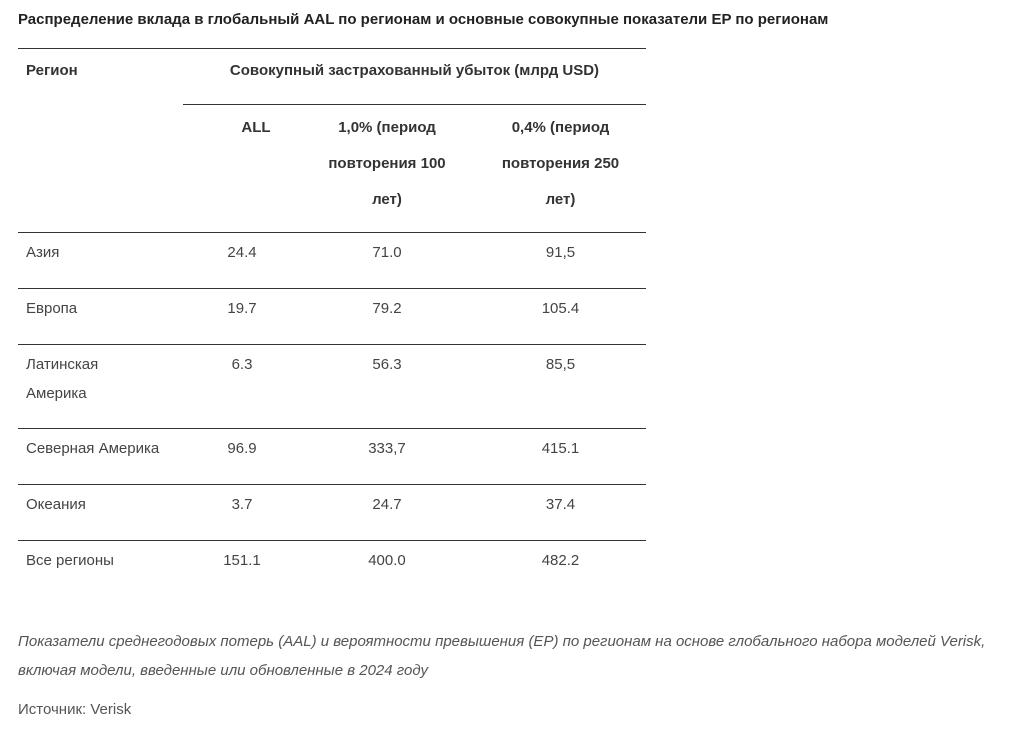  Describe the element at coordinates (242, 308) in the screenshot. I see `row-all: 19.7` at that location.